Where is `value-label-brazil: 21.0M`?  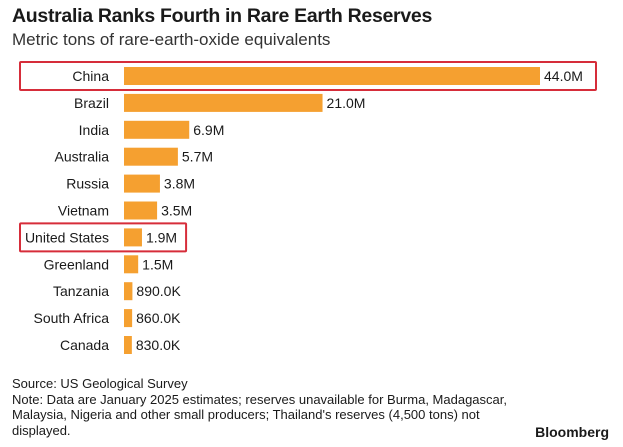
value-label-brazil: 21.0M is located at coordinates (346, 103).